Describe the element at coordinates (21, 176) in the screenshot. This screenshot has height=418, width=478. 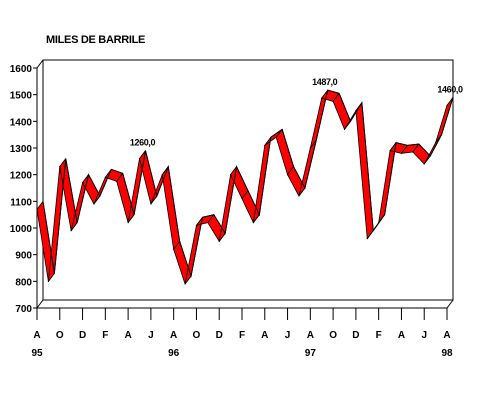
I see `y-tick-label: 1200` at that location.